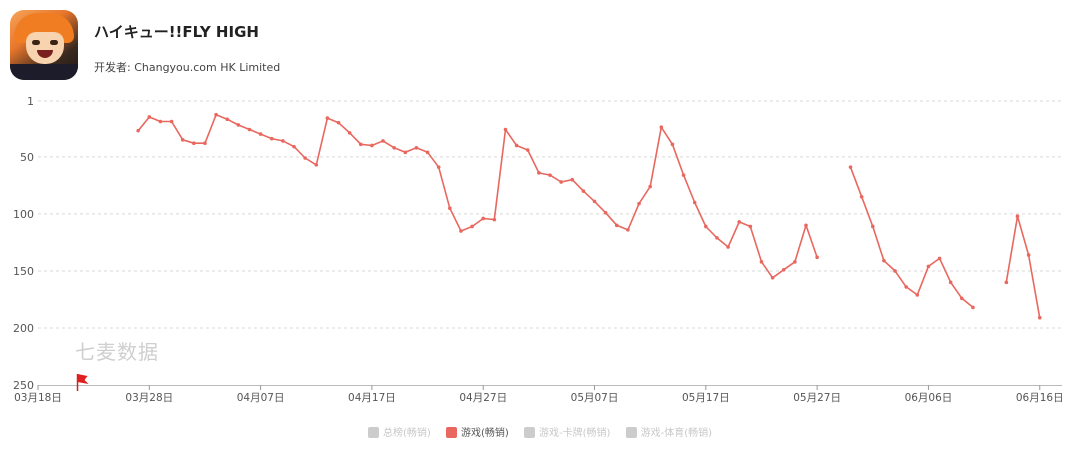 Image resolution: width=1080 pixels, height=452 pixels. Describe the element at coordinates (44, 72) in the screenshot. I see `app-icon-banner` at that location.